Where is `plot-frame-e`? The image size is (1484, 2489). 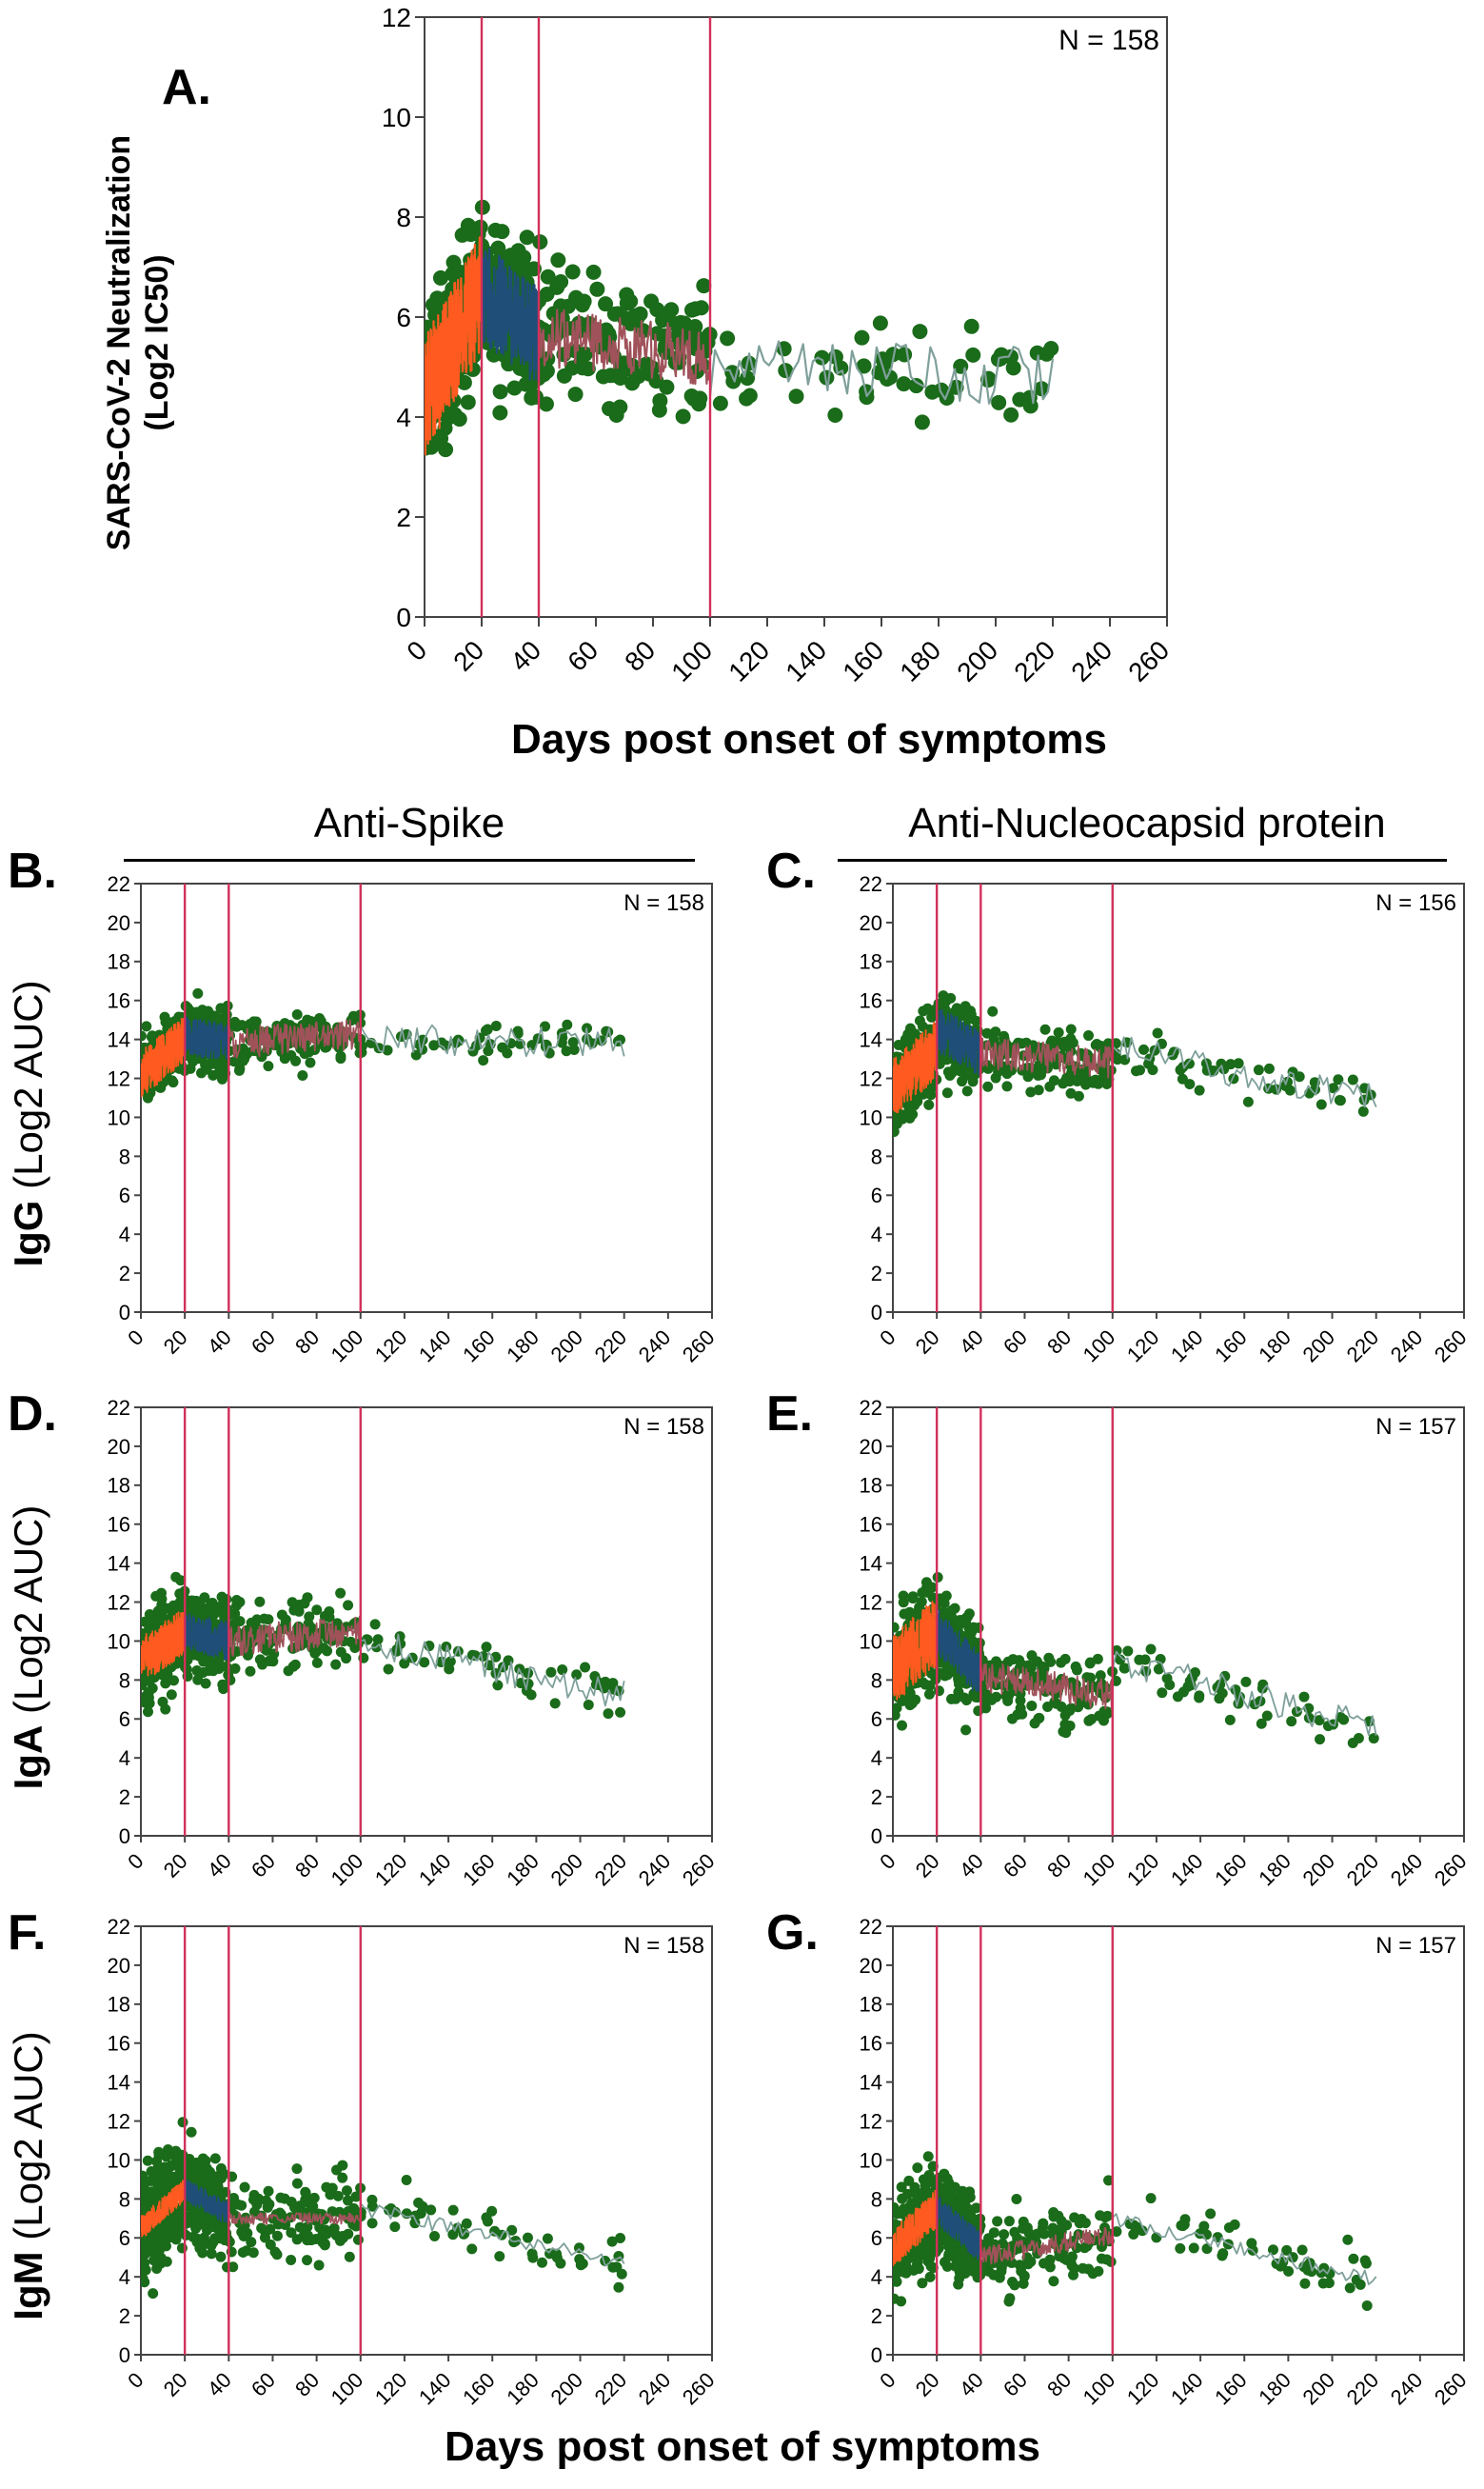
plot-frame-e is located at coordinates (1178, 1622).